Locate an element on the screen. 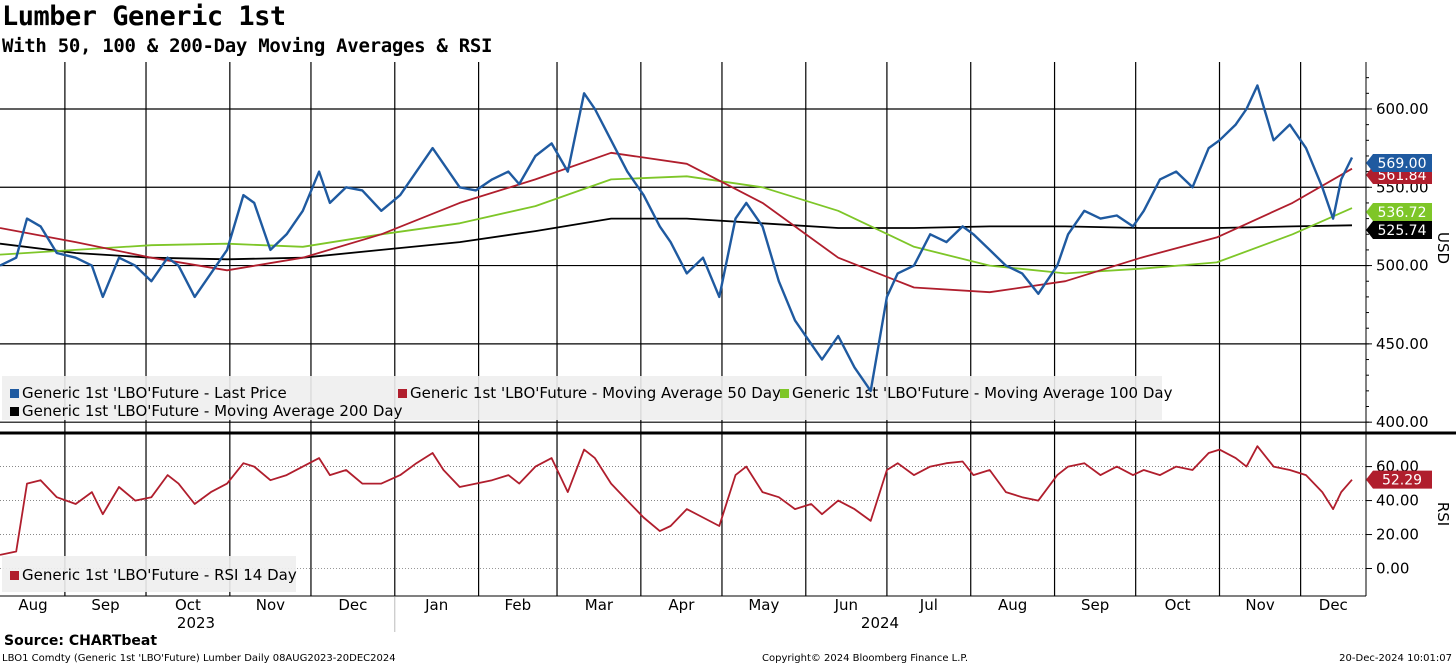 This screenshot has height=666, width=1456. ma200-line is located at coordinates (676, 239).